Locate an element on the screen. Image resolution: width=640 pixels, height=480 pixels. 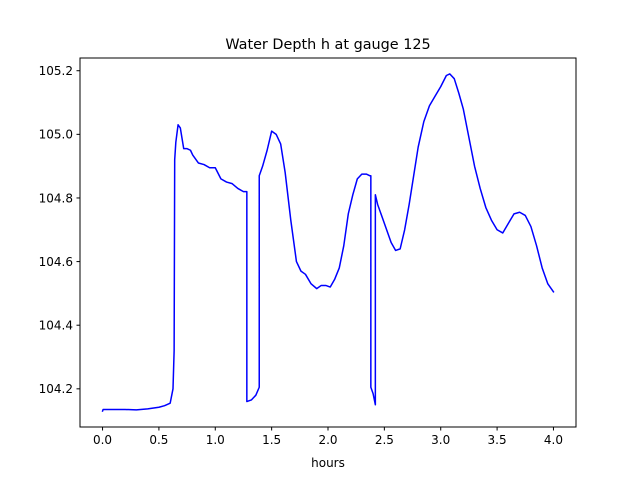
x-tick-label: 2.0 is located at coordinates (327, 440).